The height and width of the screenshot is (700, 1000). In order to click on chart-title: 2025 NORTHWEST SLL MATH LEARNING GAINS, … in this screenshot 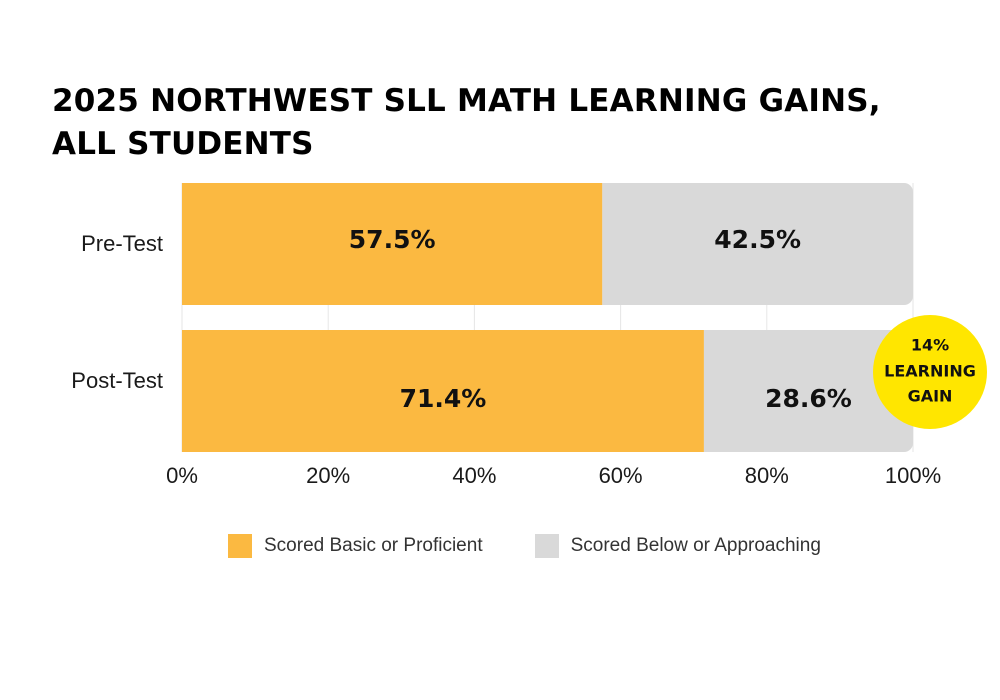, I will do `click(466, 122)`.